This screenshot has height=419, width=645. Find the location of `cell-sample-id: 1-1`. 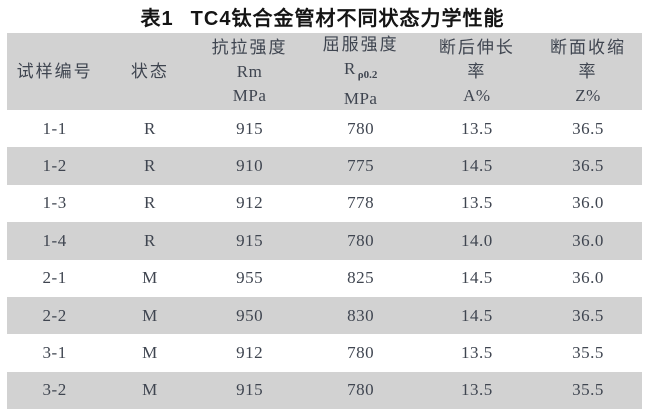

cell-sample-id: 1-1 is located at coordinates (54, 128).